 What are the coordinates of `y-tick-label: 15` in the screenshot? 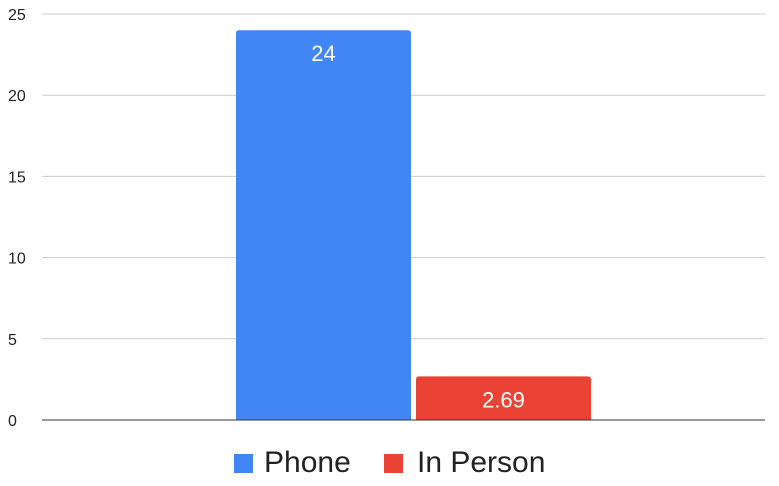 It's located at (17, 177).